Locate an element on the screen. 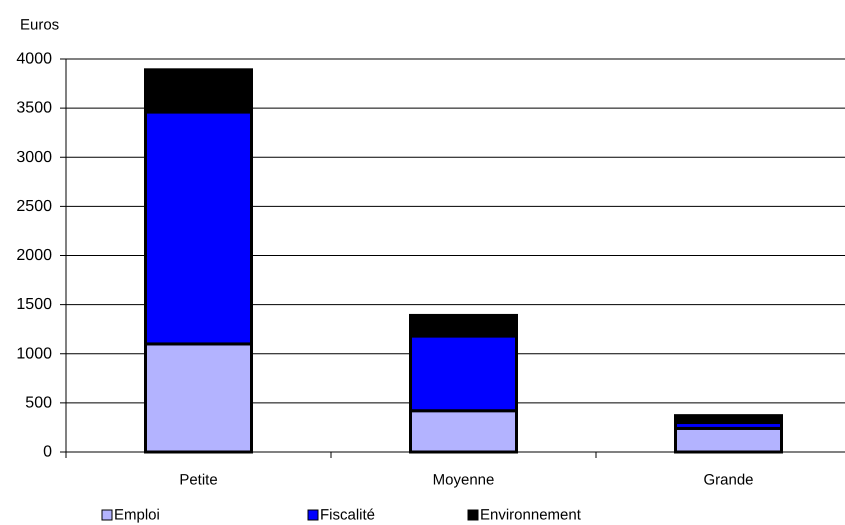  x-tick-label: Petite is located at coordinates (198, 480).